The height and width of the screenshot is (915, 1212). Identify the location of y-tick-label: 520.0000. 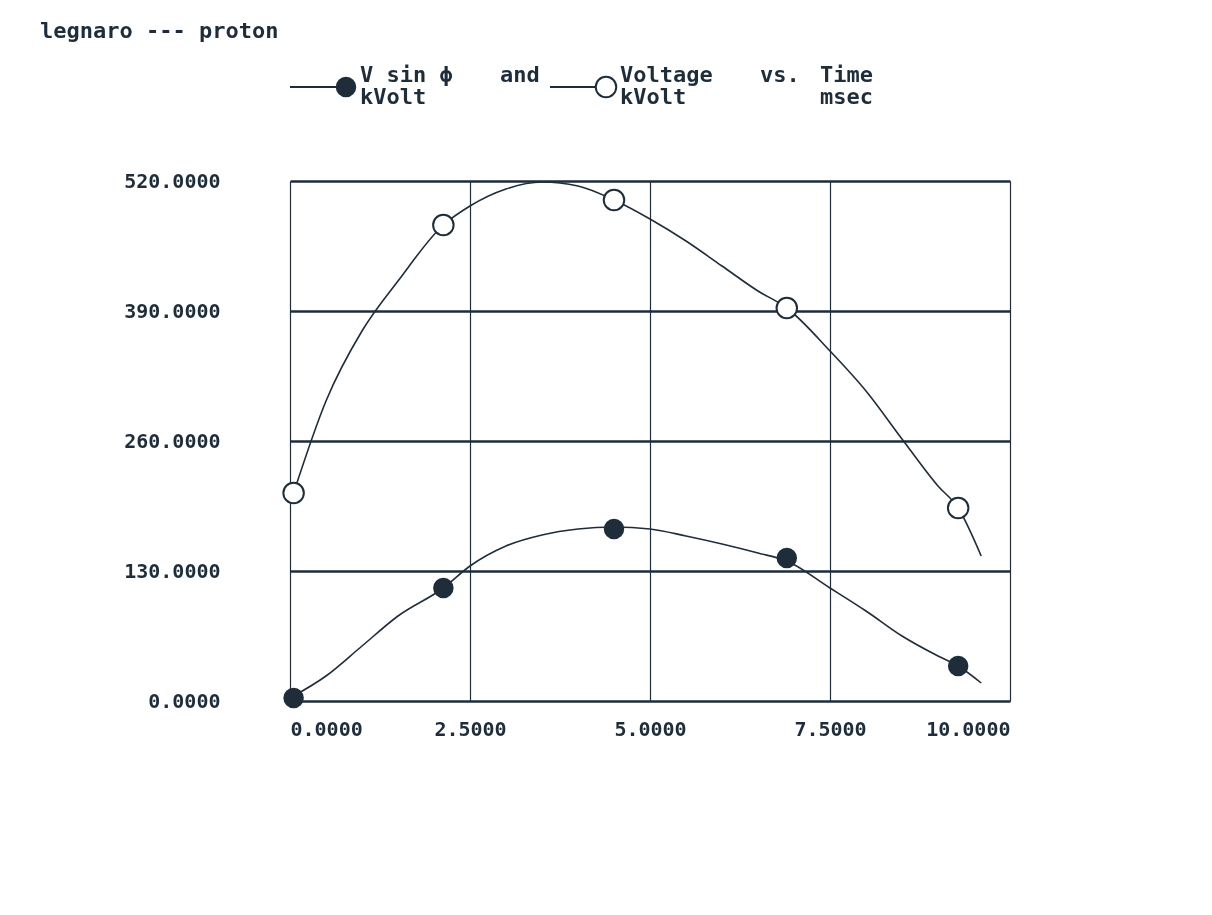
(172, 180).